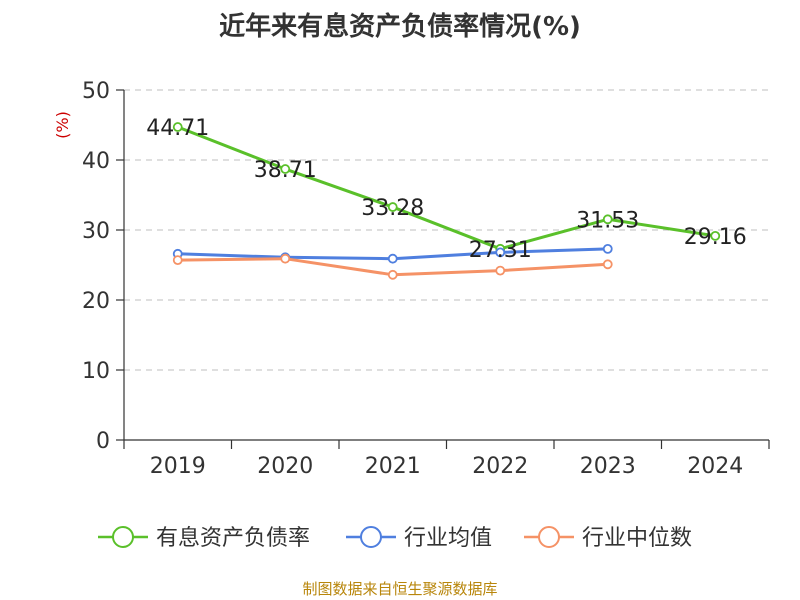 The image size is (800, 600). I want to click on x-tick-label: 2024, so click(715, 466).